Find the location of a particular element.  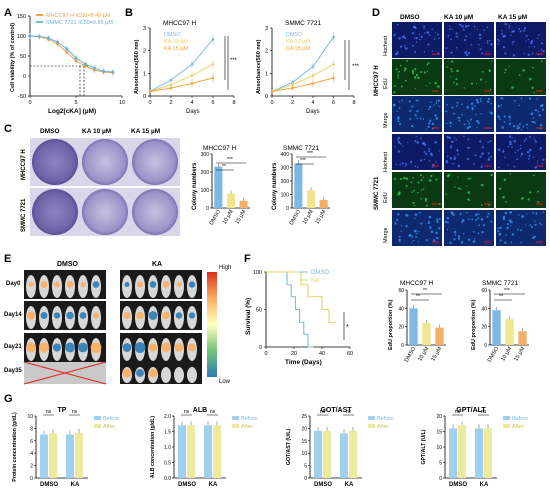

panel-b-right-xtick-label: 6 is located at coordinates (333, 103).